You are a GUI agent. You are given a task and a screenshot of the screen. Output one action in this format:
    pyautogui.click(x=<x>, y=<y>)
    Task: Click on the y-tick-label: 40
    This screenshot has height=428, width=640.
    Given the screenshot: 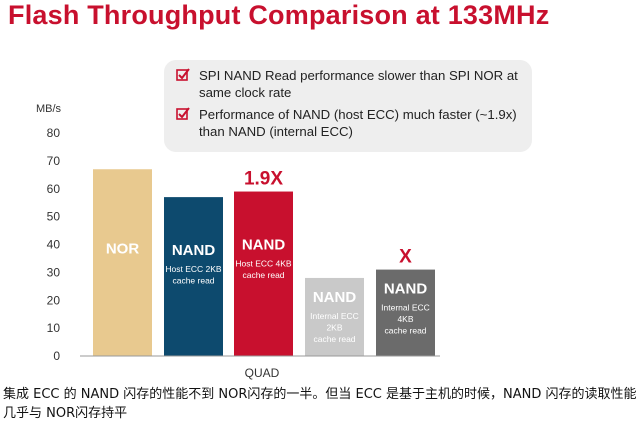 What is the action you would take?
    pyautogui.click(x=54, y=245)
    